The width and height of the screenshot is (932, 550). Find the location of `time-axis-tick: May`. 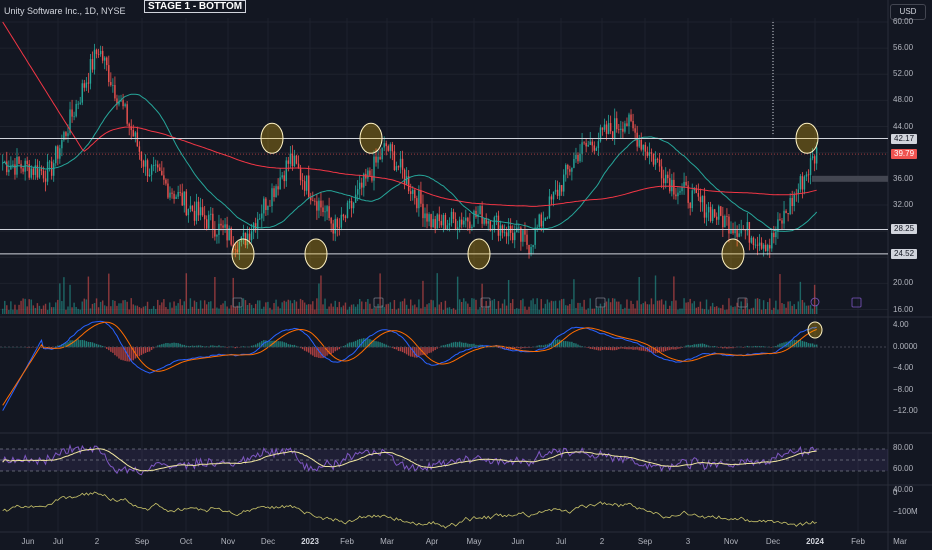

time-axis-tick: May is located at coordinates (474, 541).